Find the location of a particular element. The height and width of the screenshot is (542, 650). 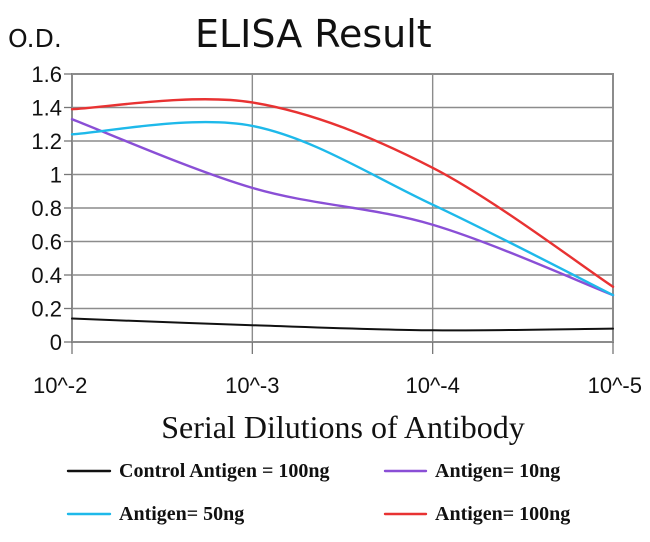

x-axis-label: Serial Dilutions of Antibody is located at coordinates (343, 427).